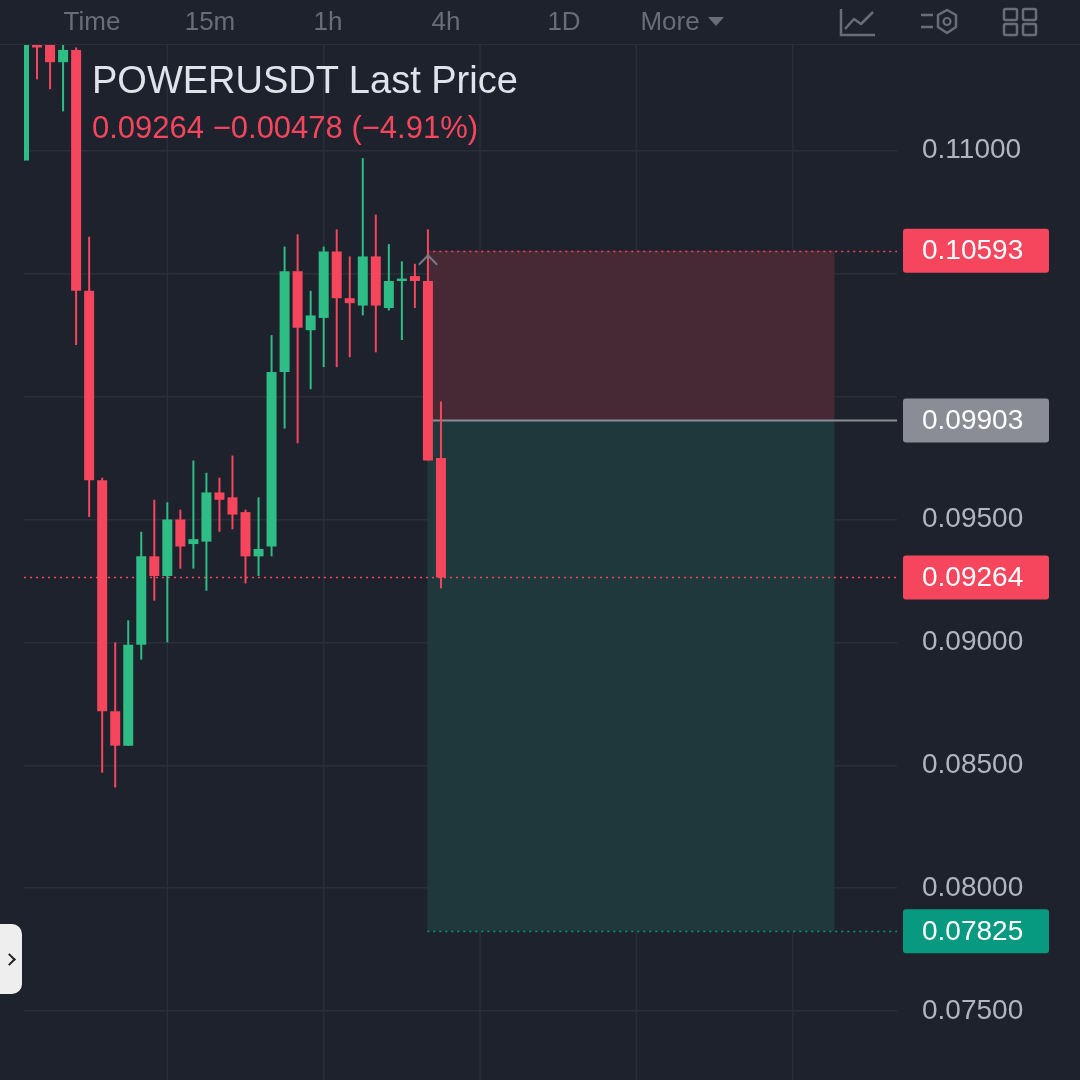 The height and width of the screenshot is (1080, 1080). Describe the element at coordinates (670, 21) in the screenshot. I see `text: More` at that location.